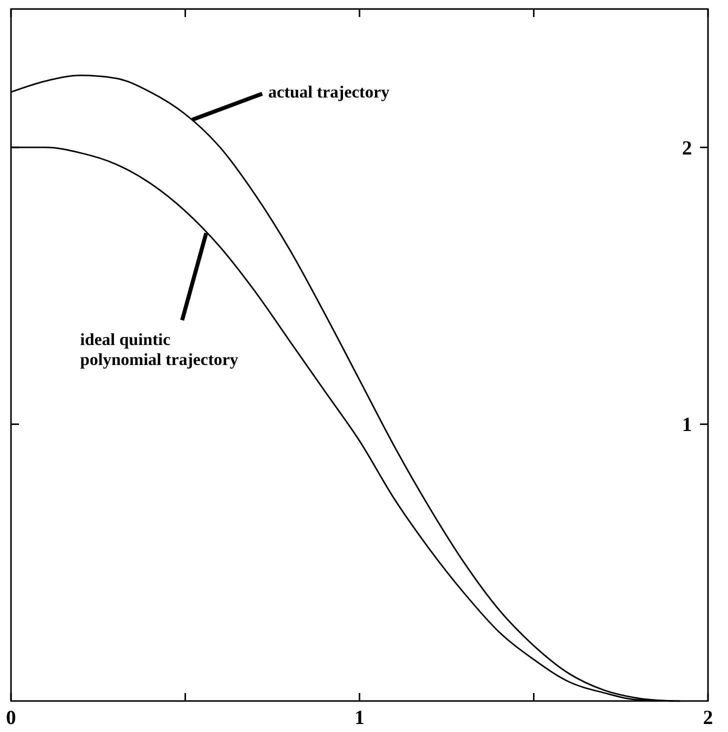  Describe the element at coordinates (159, 349) in the screenshot. I see `annotation: ideal quintic polynomial trajectory` at that location.